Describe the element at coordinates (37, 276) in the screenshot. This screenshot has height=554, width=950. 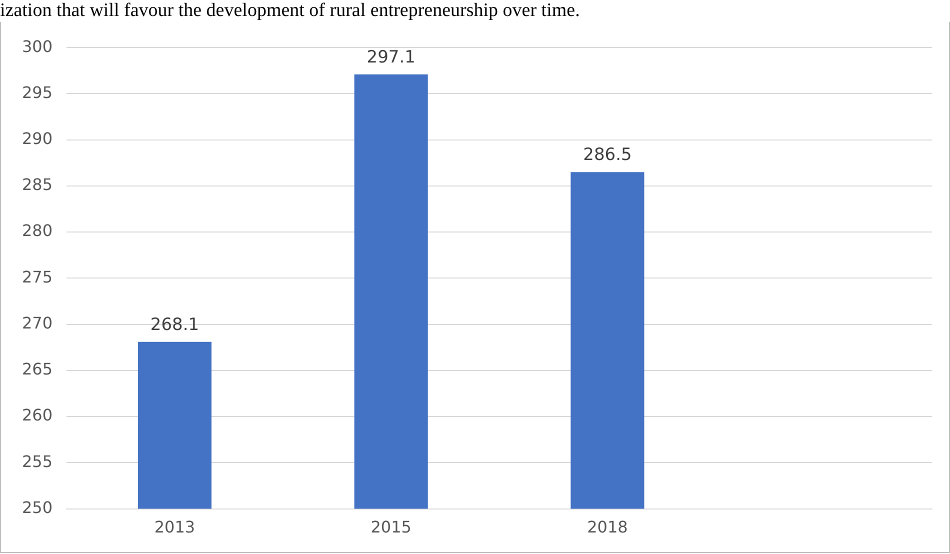
I see `y-tick-label: 275` at that location.